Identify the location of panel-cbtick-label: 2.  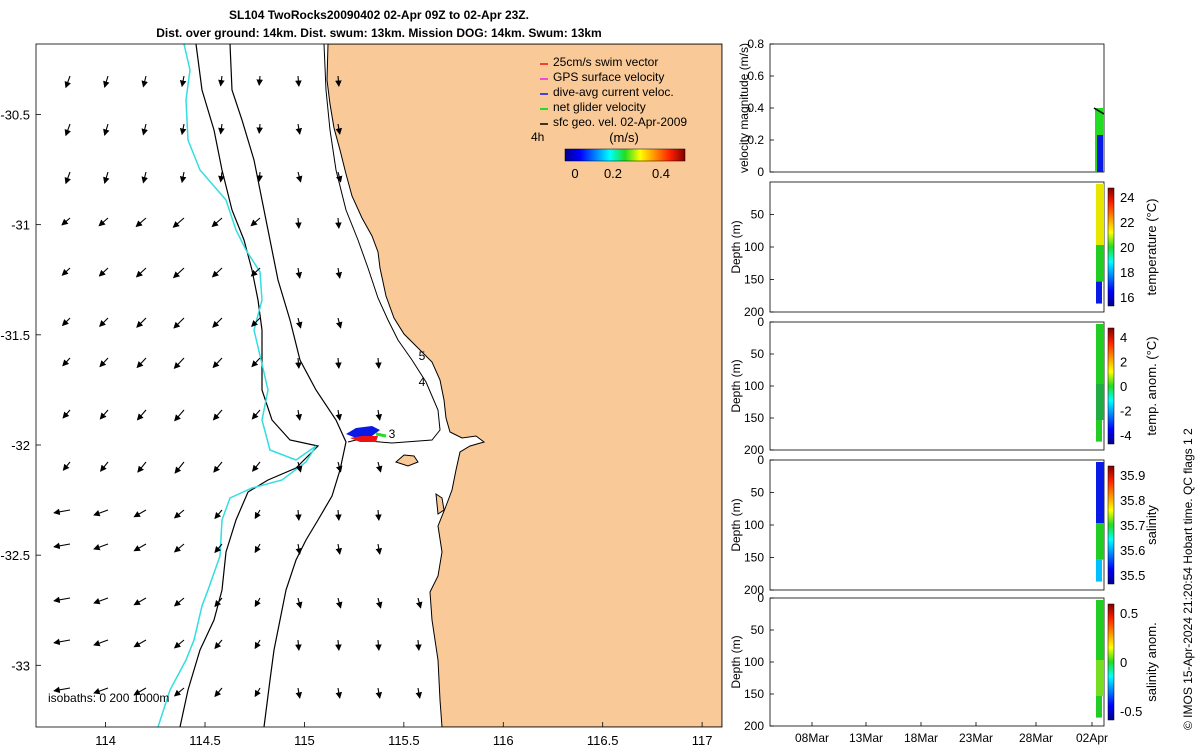
(1123, 362).